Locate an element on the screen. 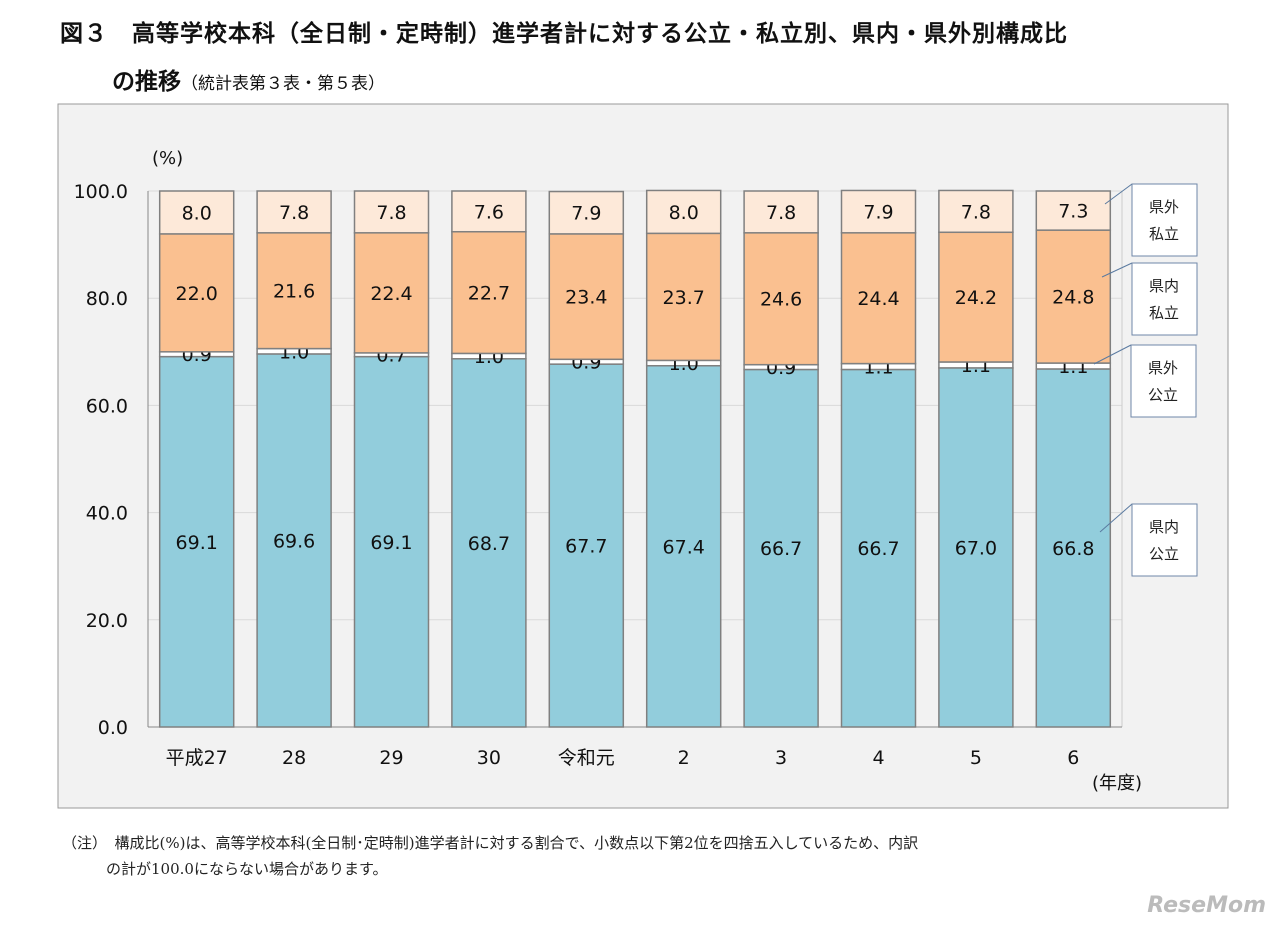 This screenshot has height=928, width=1280. y-tick-label: 20.0 is located at coordinates (107, 621).